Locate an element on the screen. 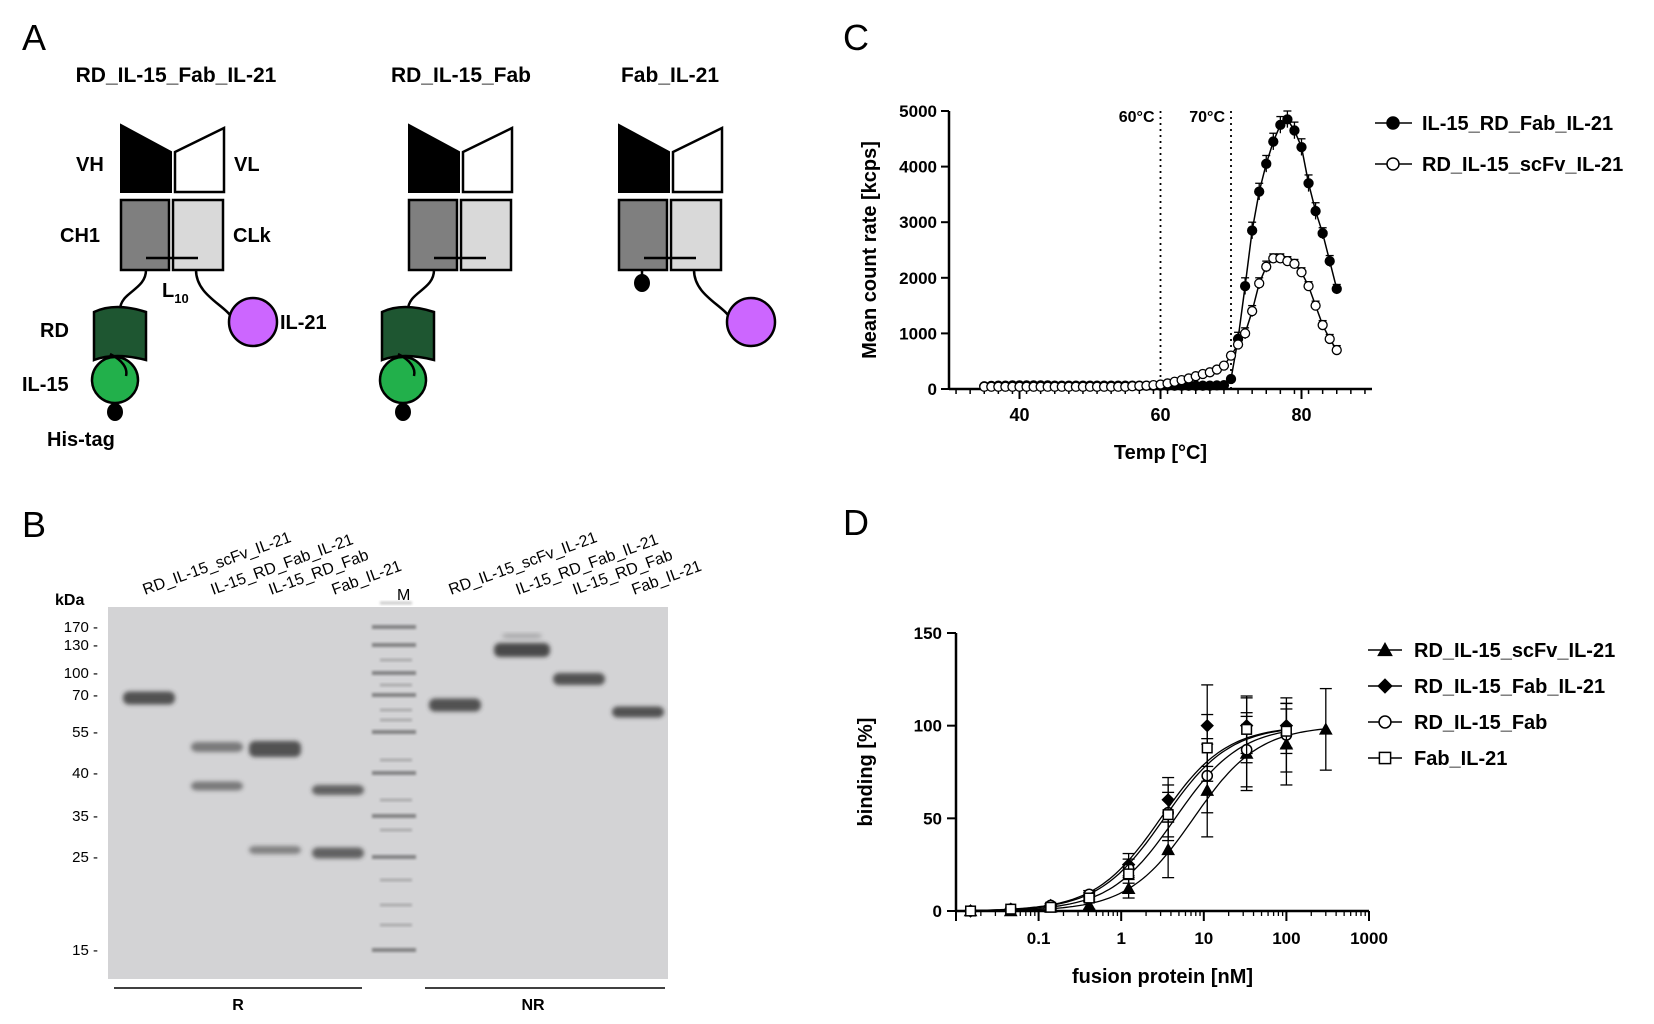 The width and height of the screenshot is (1654, 1024). x-tick-label: 10 is located at coordinates (1203, 938).